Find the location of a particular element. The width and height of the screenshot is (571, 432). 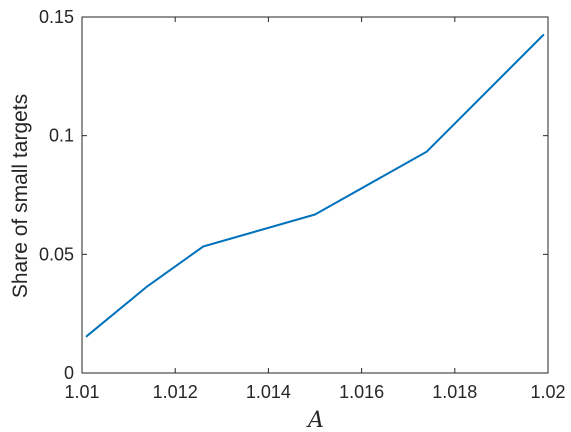

x-tick-label: 1.012 is located at coordinates (175, 392).